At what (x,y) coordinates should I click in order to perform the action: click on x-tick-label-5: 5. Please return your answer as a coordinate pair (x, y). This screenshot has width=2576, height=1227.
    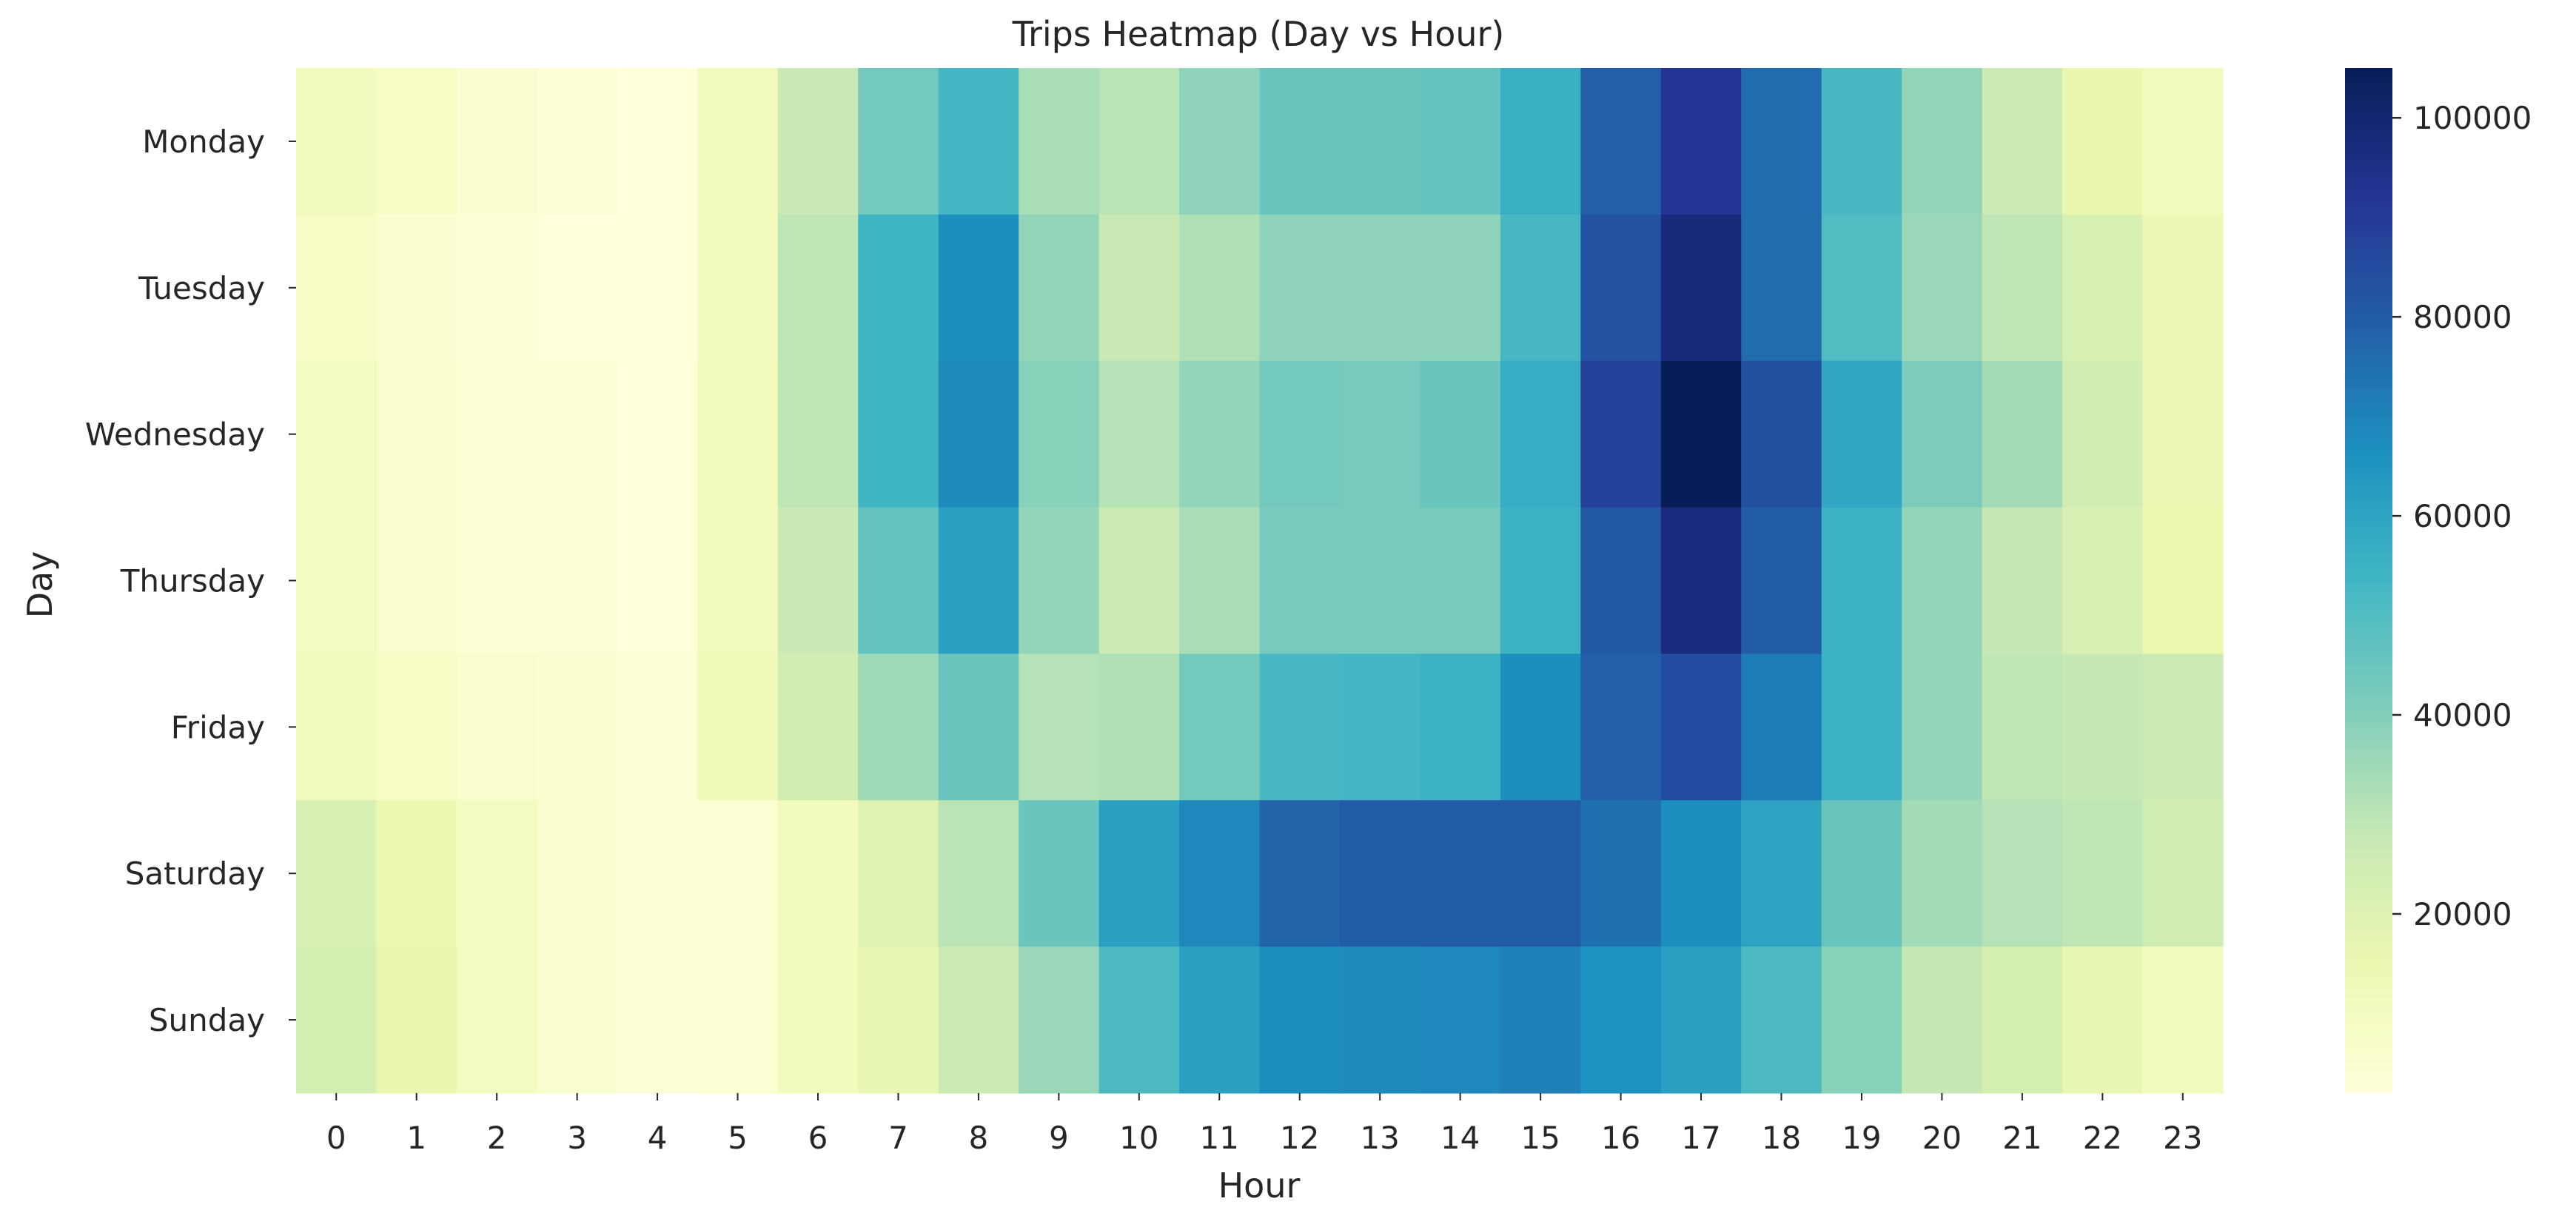
    Looking at the image, I should click on (738, 1138).